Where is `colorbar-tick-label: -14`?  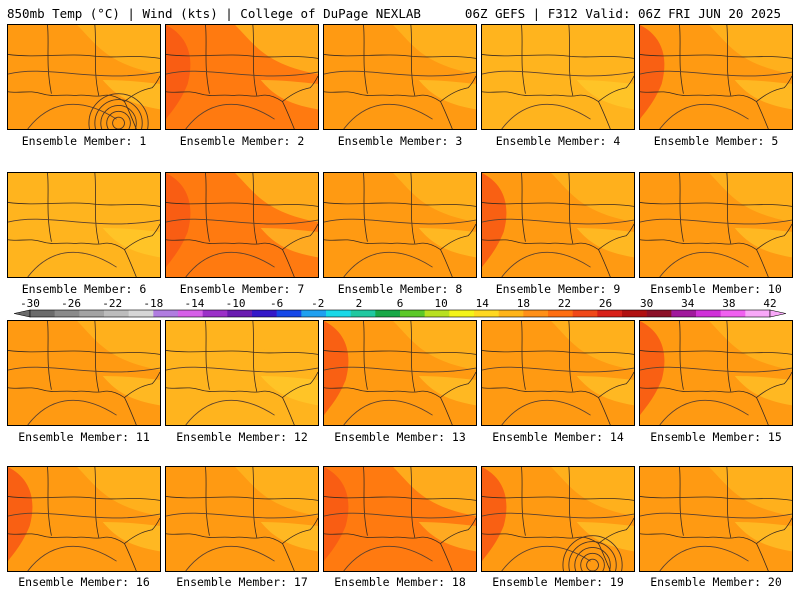 colorbar-tick-label: -14 is located at coordinates (195, 303).